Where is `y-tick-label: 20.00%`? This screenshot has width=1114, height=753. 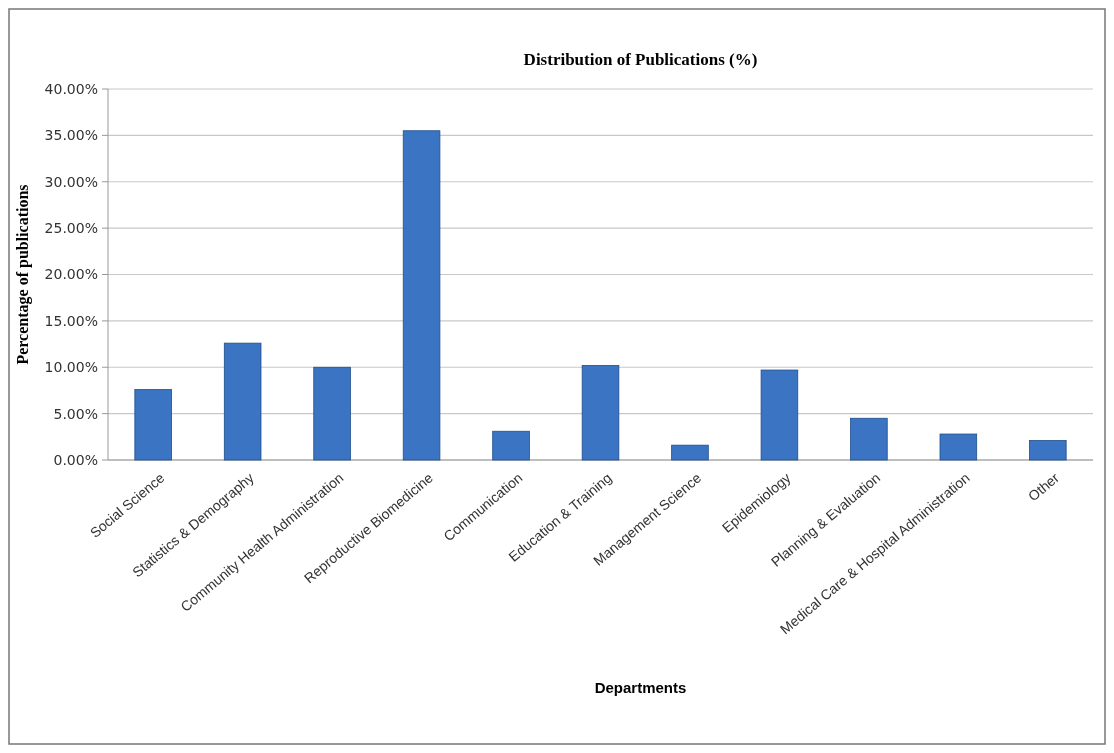
y-tick-label: 20.00% is located at coordinates (71, 274).